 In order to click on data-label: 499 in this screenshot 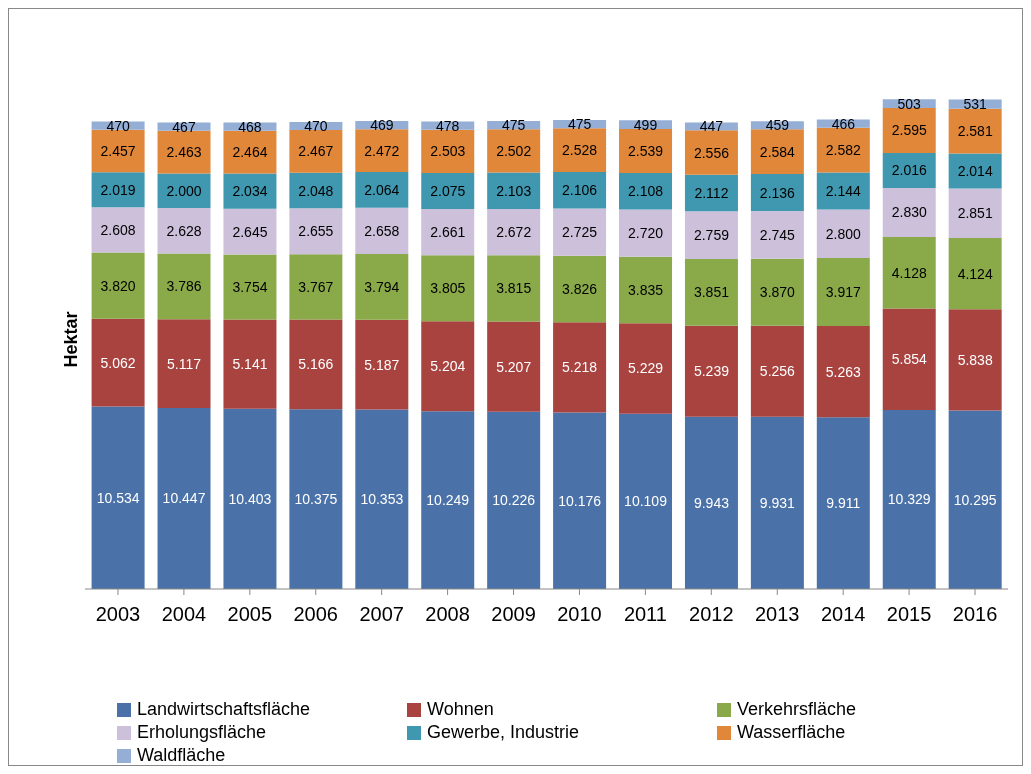, I will do `click(645, 124)`.